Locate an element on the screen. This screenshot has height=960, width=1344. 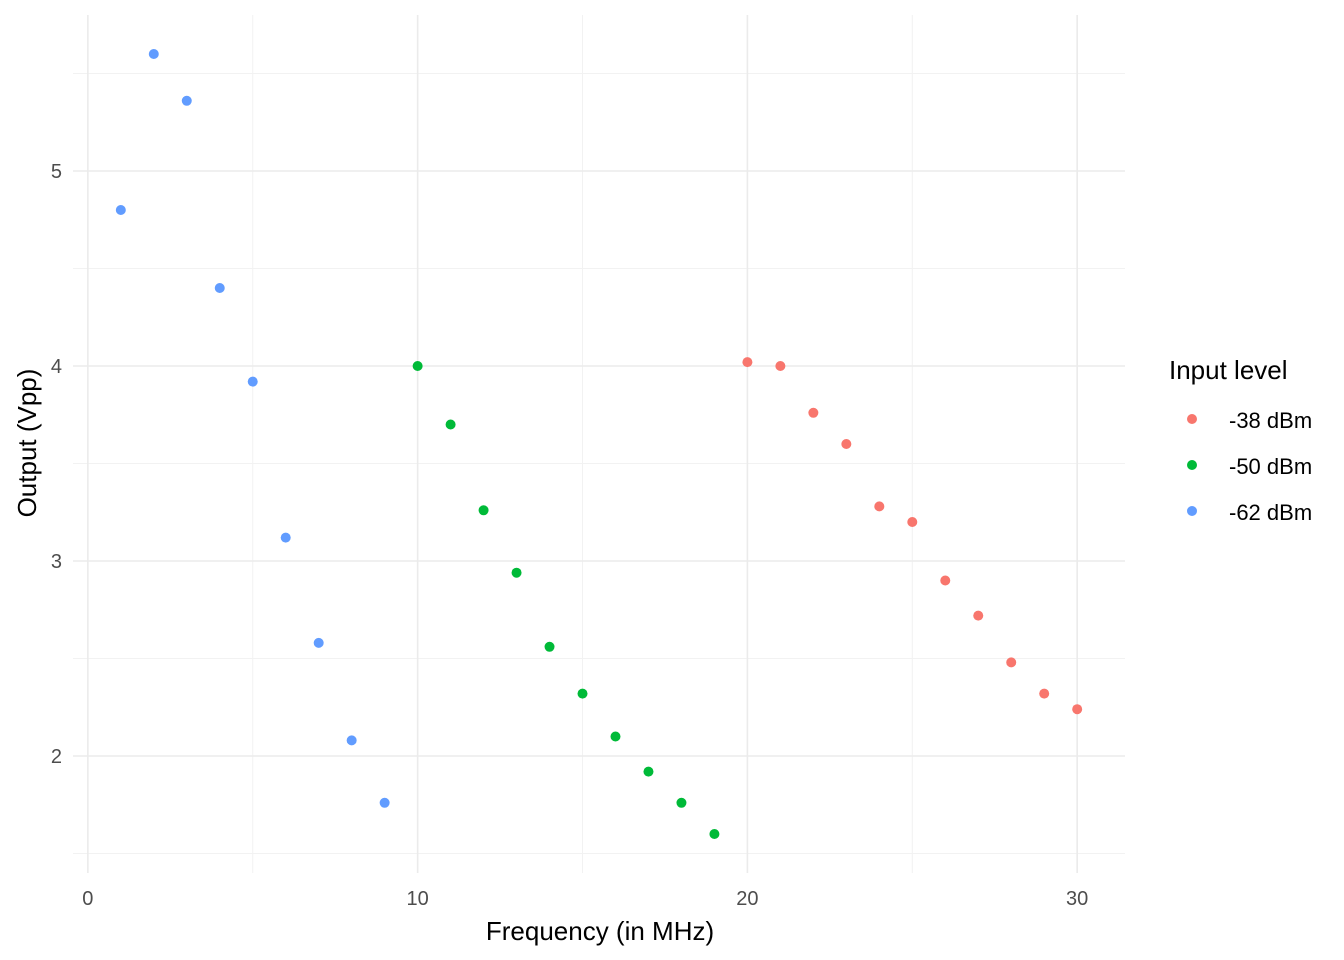
legend-title: Input level is located at coordinates (1228, 370).